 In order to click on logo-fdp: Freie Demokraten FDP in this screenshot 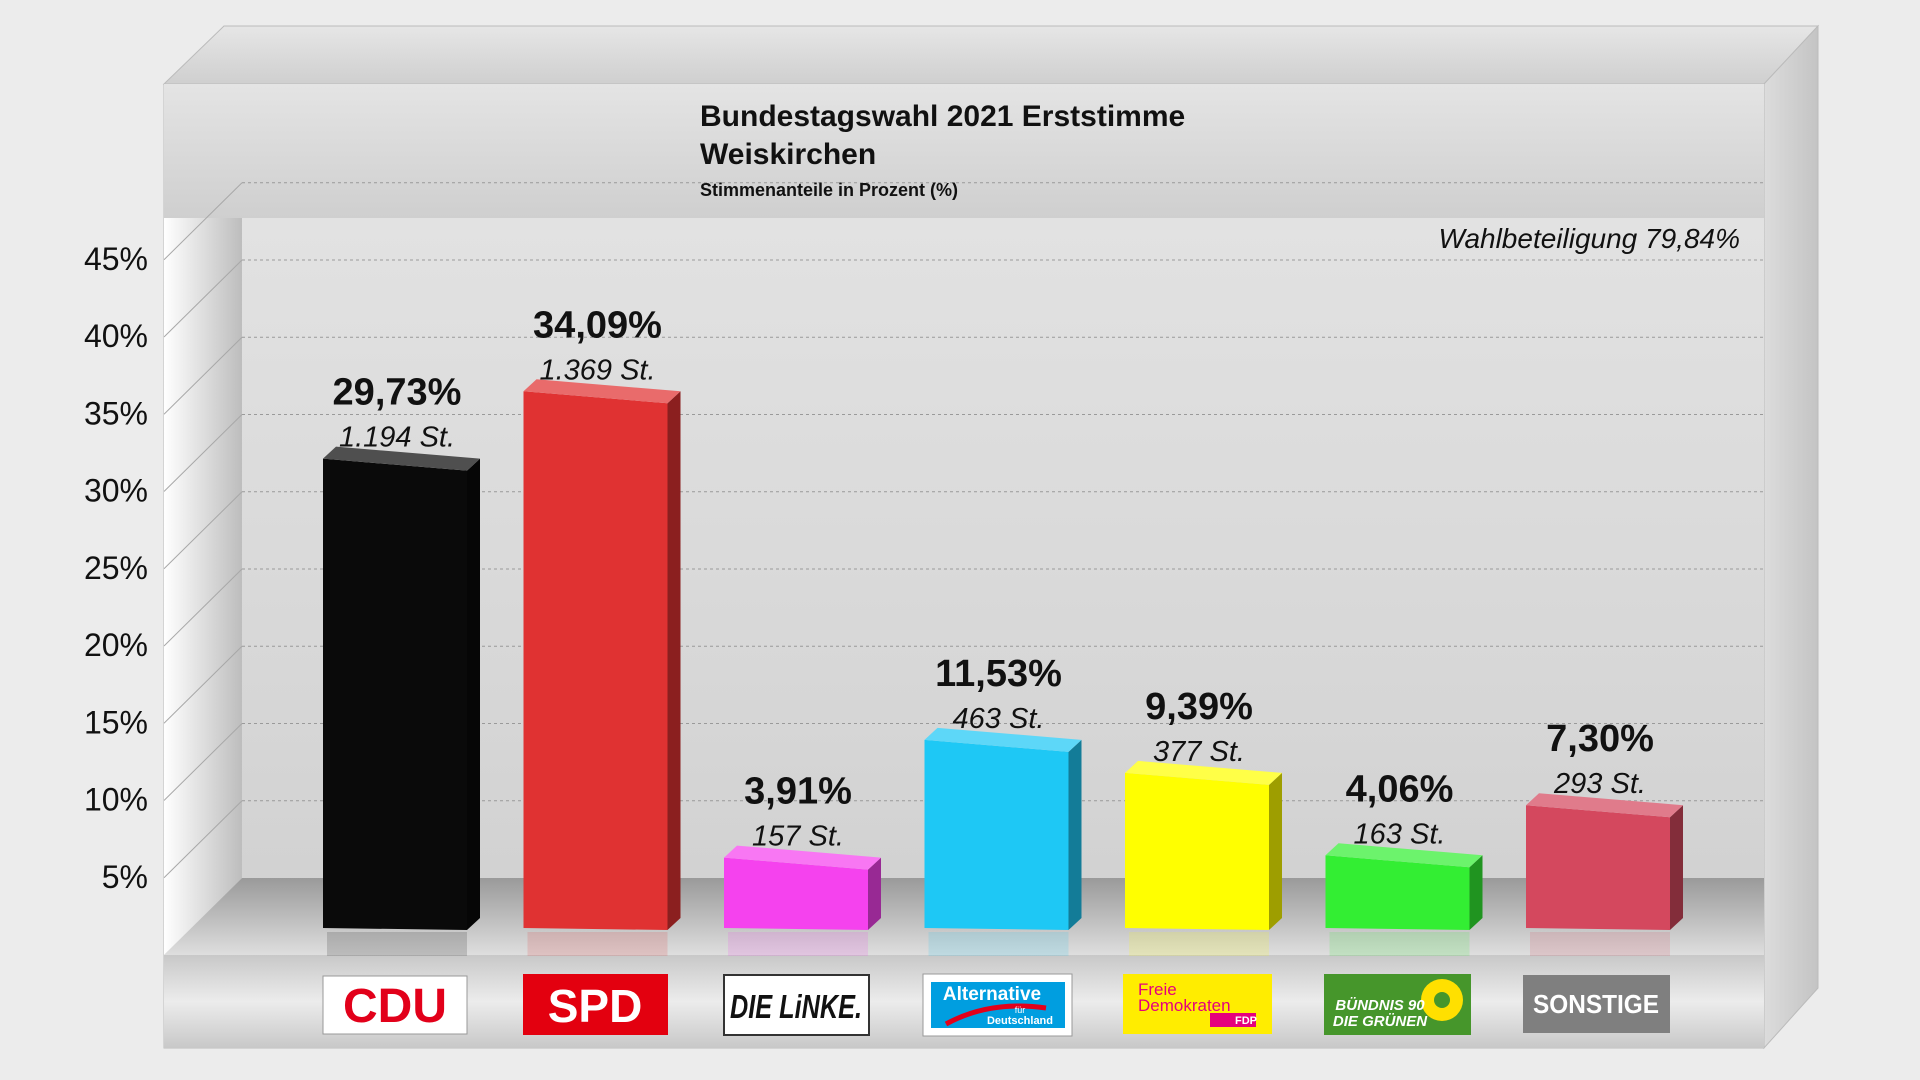, I will do `click(1197, 1004)`.